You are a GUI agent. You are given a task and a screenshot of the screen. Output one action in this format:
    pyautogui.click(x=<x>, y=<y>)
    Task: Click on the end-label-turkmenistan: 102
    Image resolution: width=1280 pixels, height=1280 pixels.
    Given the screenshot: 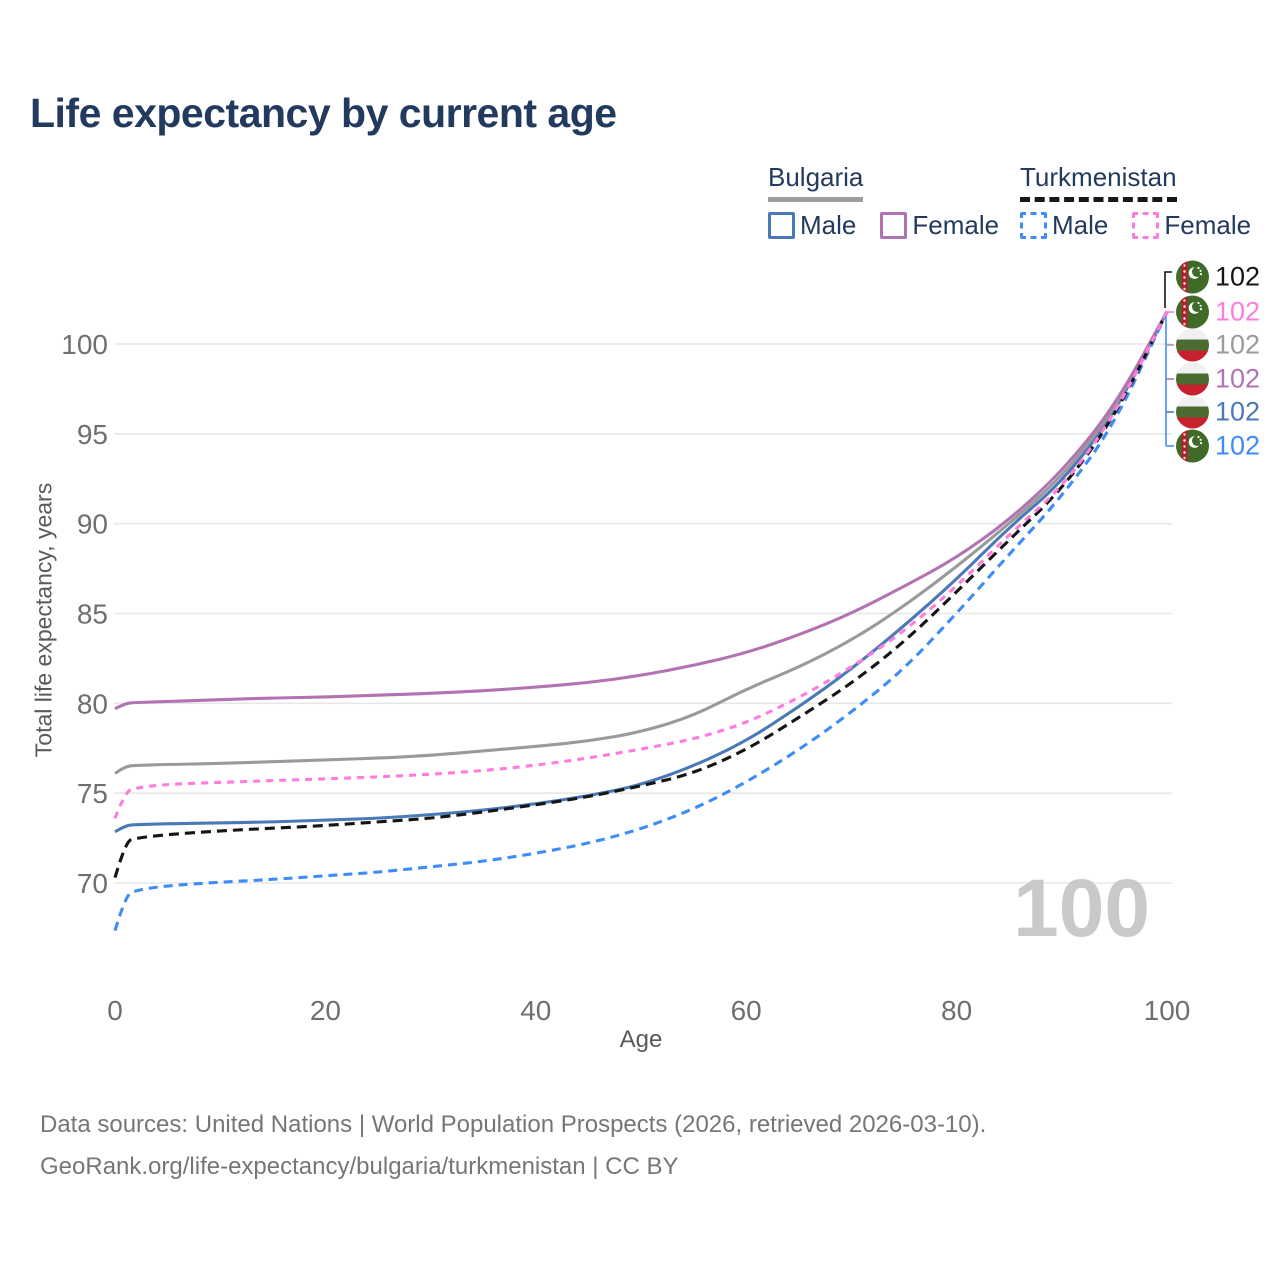 What is the action you would take?
    pyautogui.click(x=1218, y=277)
    